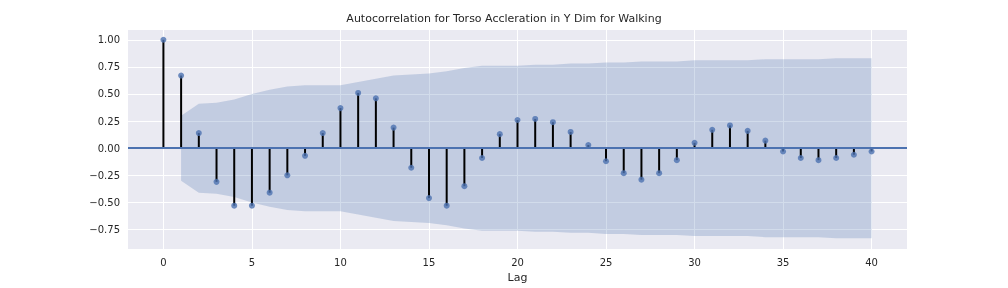 The height and width of the screenshot is (288, 1008). I want to click on x-tick-label: 10, so click(340, 262).